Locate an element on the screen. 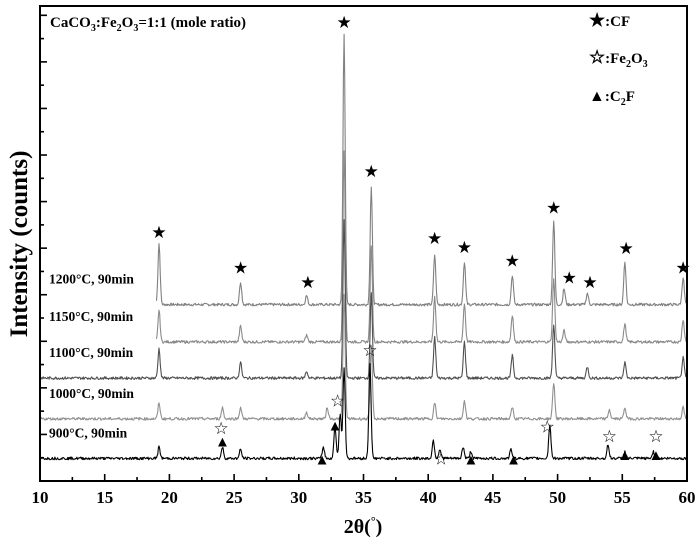  y-axis-ticks is located at coordinates (43, 236).